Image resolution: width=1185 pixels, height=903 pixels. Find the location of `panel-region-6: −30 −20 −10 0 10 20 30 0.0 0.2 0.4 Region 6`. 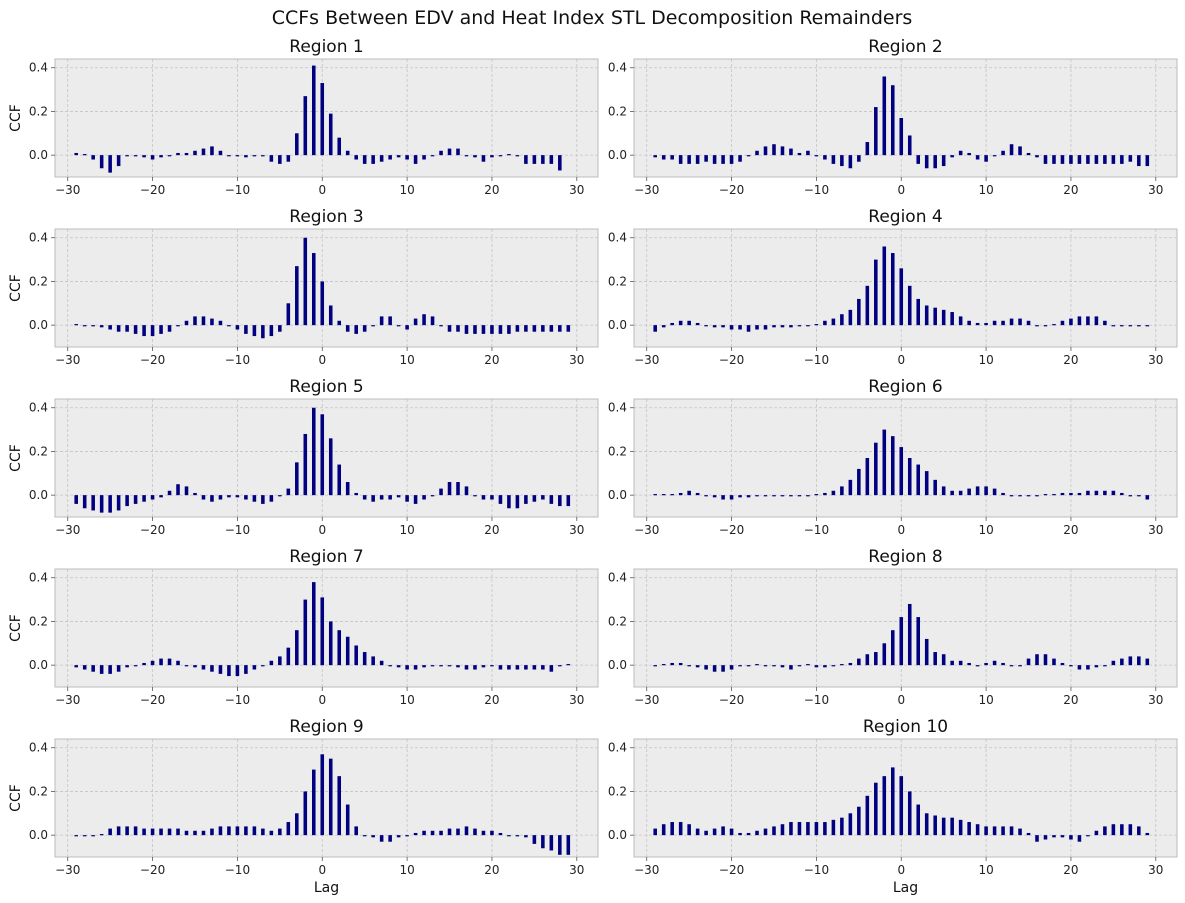

panel-region-6: −30 −20 −10 0 10 20 30 0.0 0.2 0.4 Region 6 is located at coordinates (893, 457).